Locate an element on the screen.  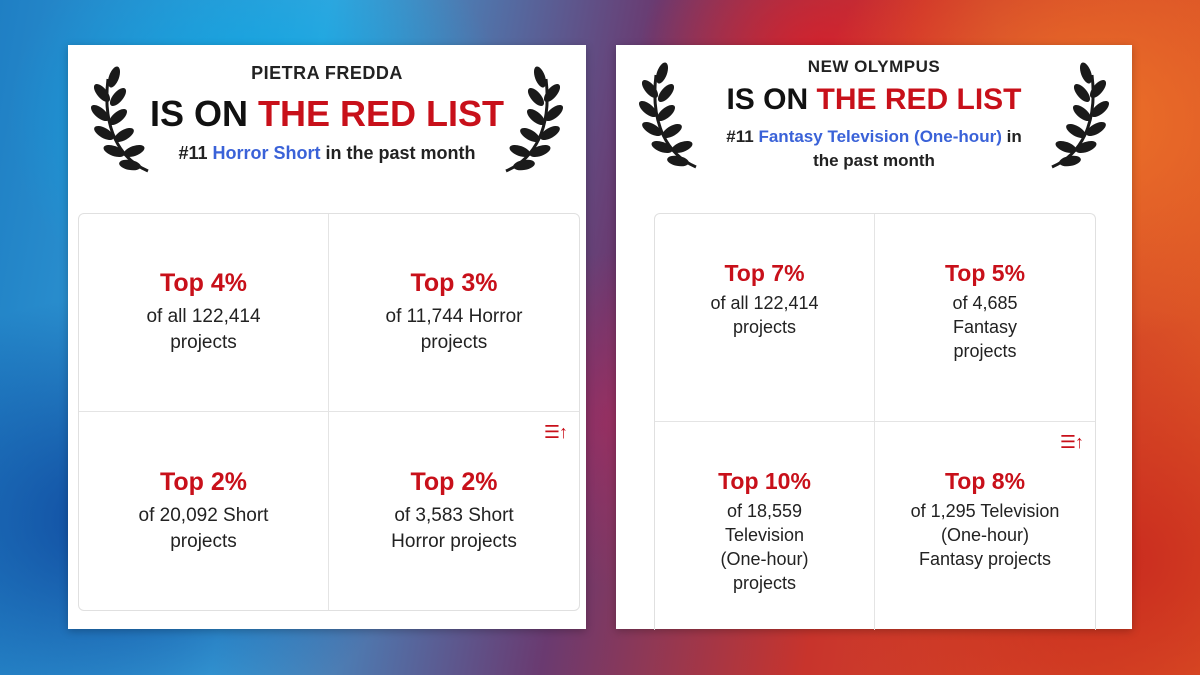
stat-cell: Top 4% of all 122,414 projects is located at coordinates (204, 313).